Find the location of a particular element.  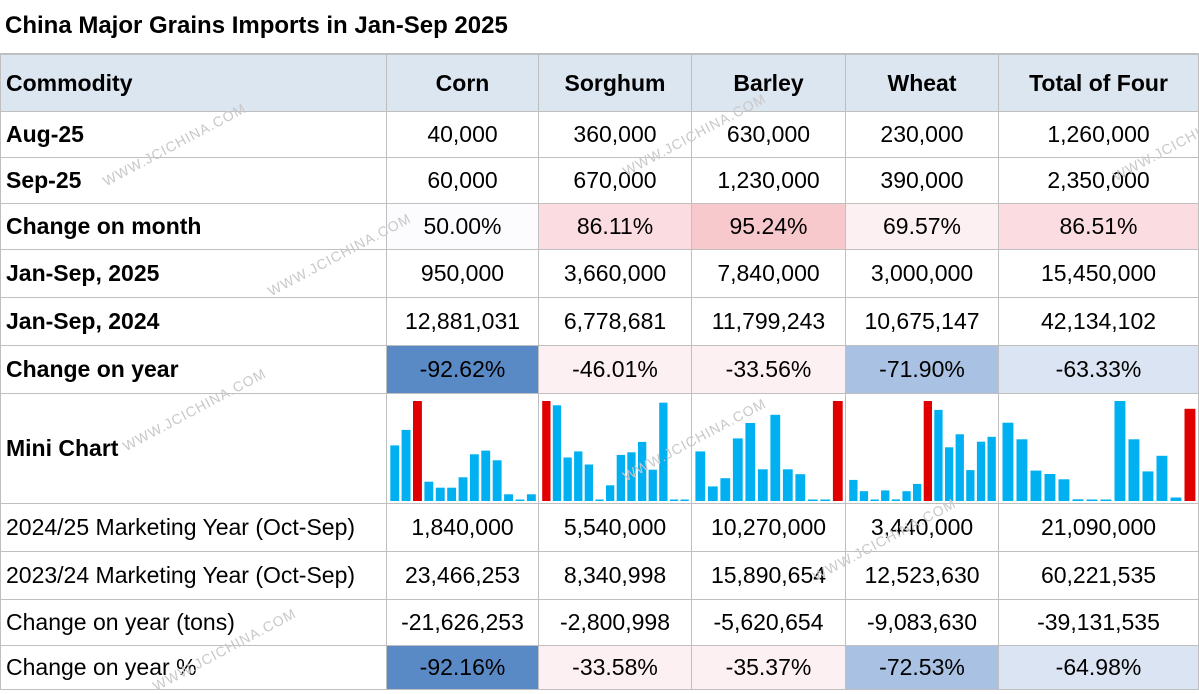

cell-corn: -21,626,253 is located at coordinates (462, 622).